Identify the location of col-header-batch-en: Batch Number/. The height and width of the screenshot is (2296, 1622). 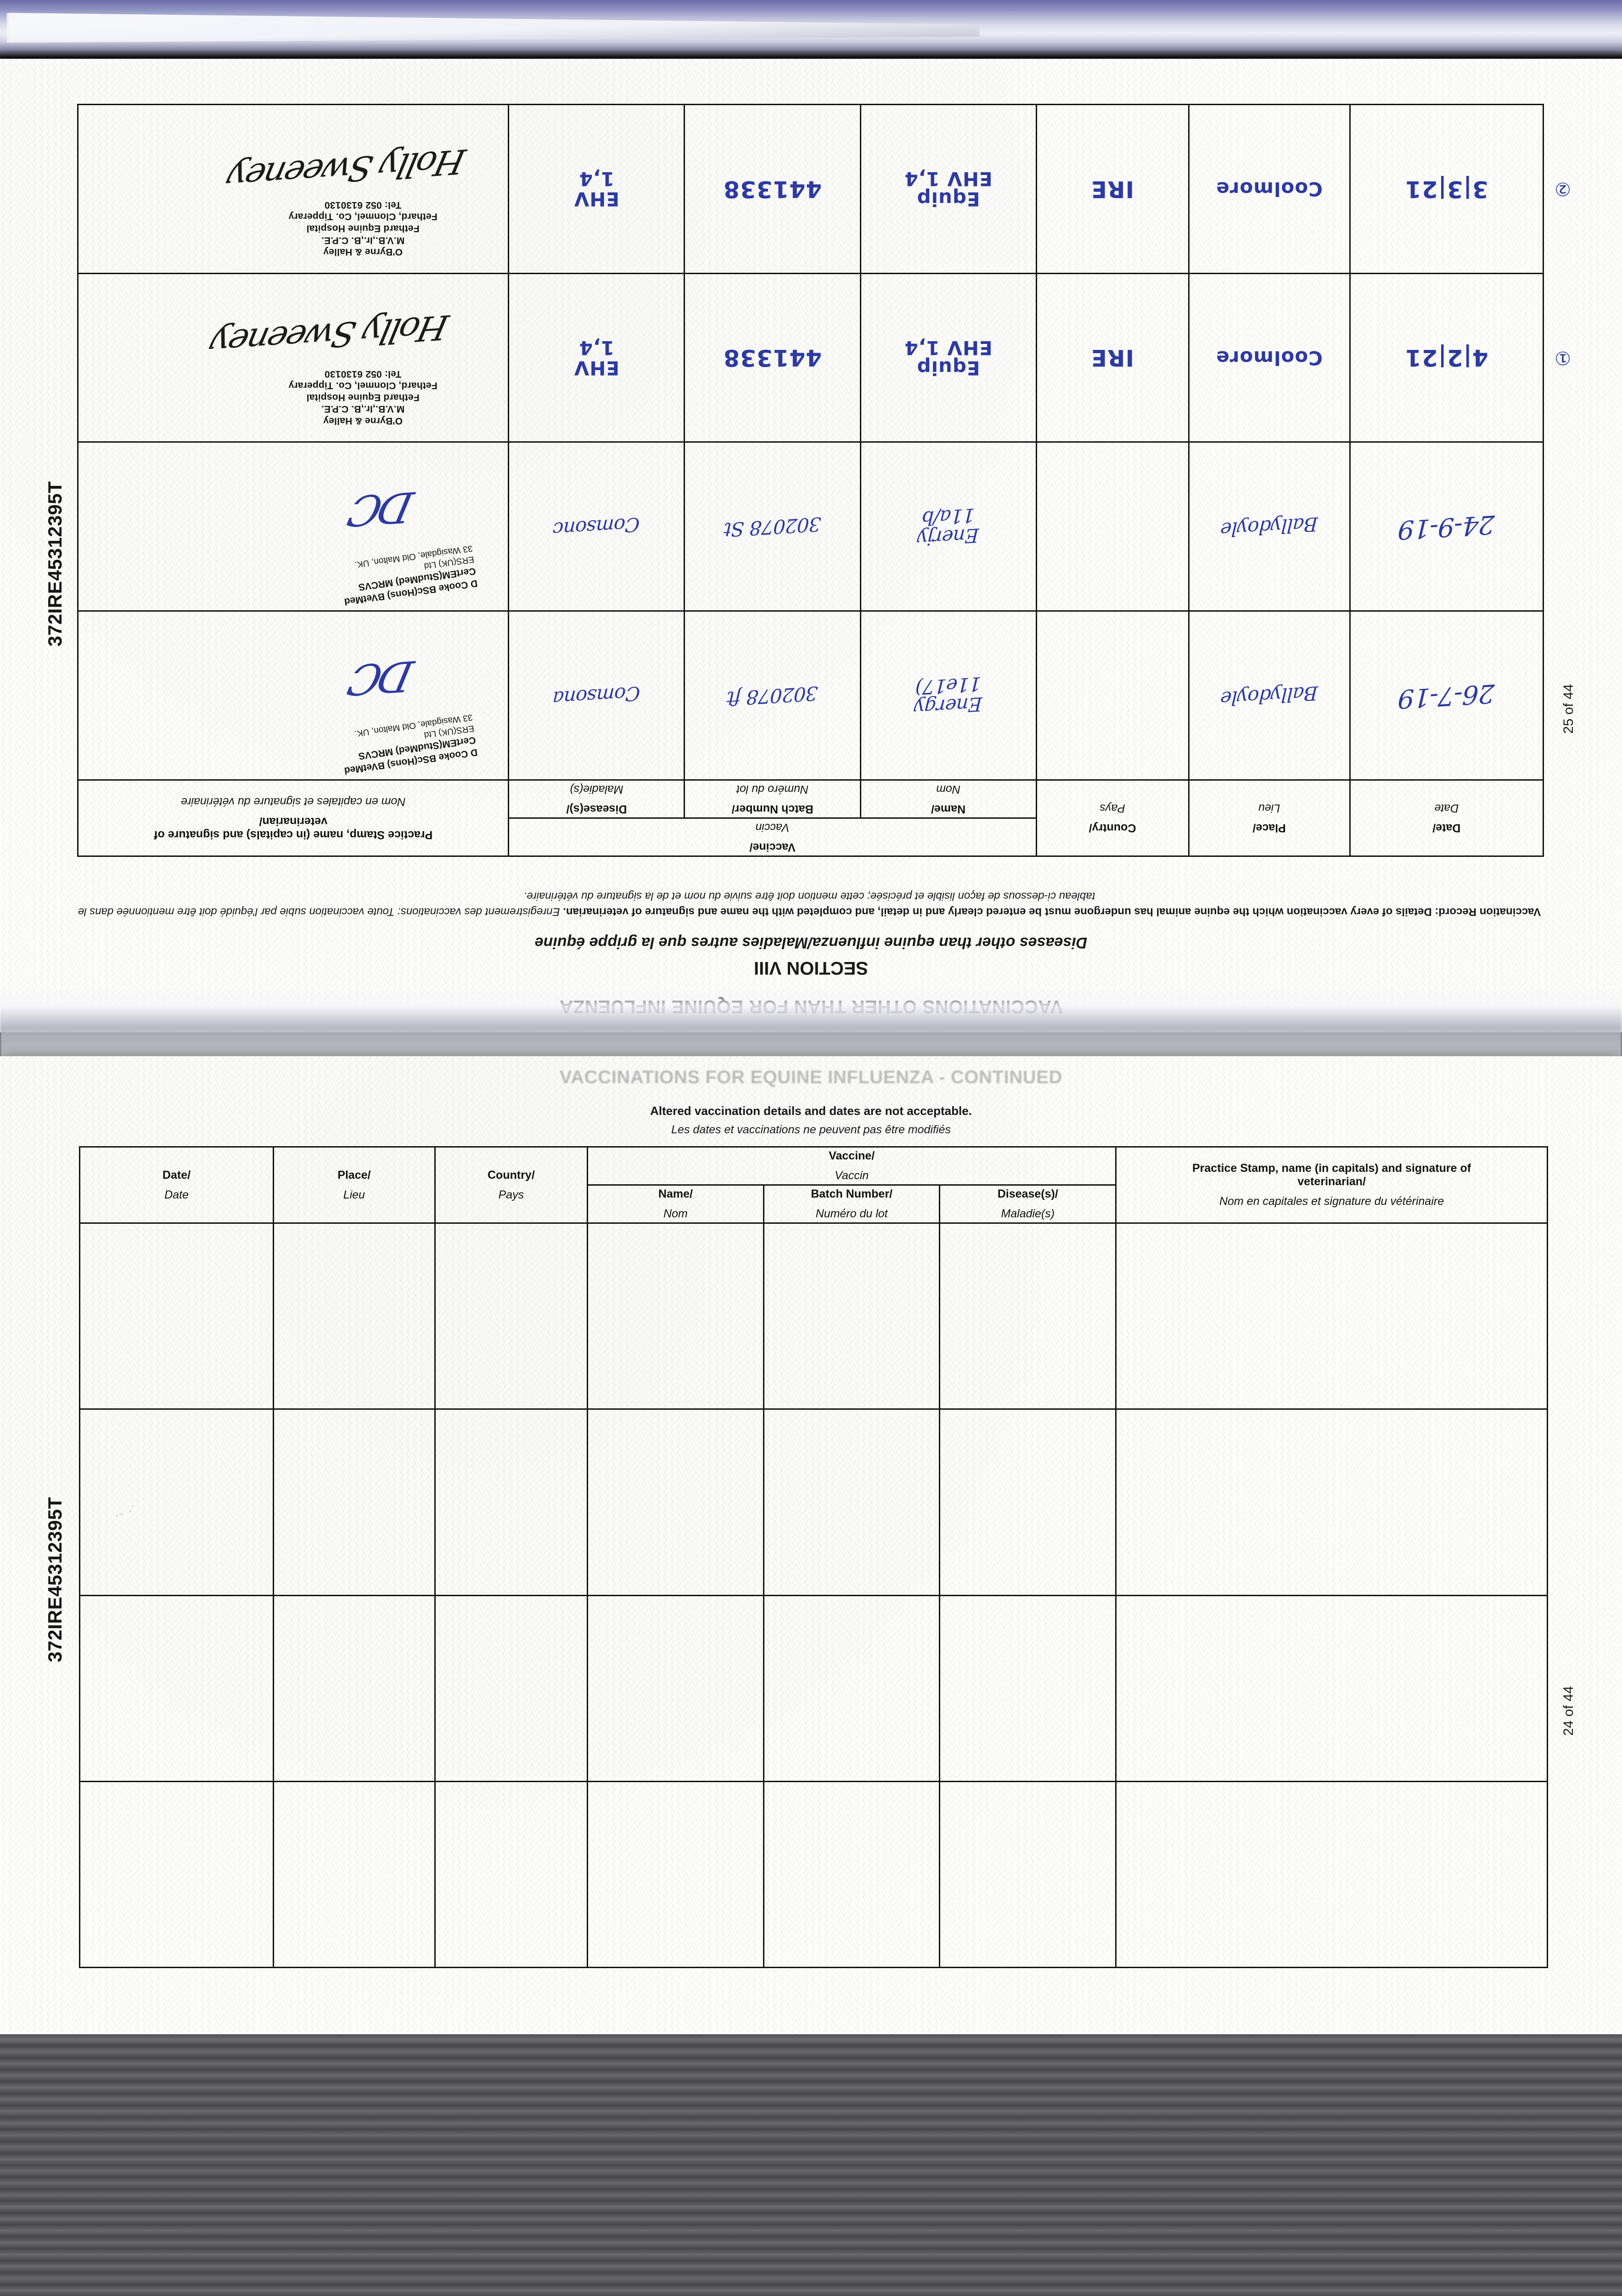
(852, 1193).